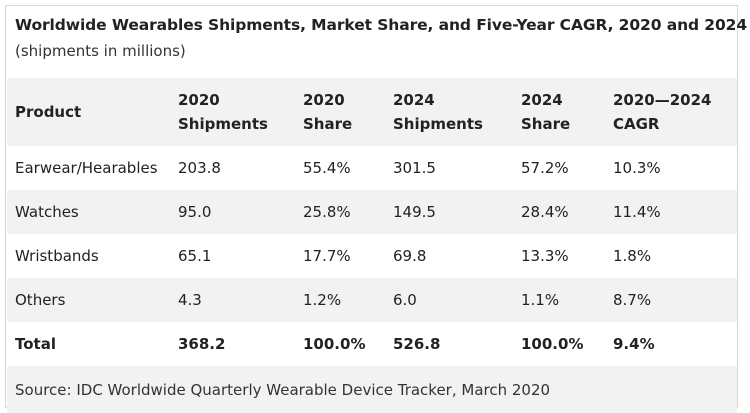 The image size is (750, 413). Describe the element at coordinates (88, 212) in the screenshot. I see `table-cell: Watches` at that location.